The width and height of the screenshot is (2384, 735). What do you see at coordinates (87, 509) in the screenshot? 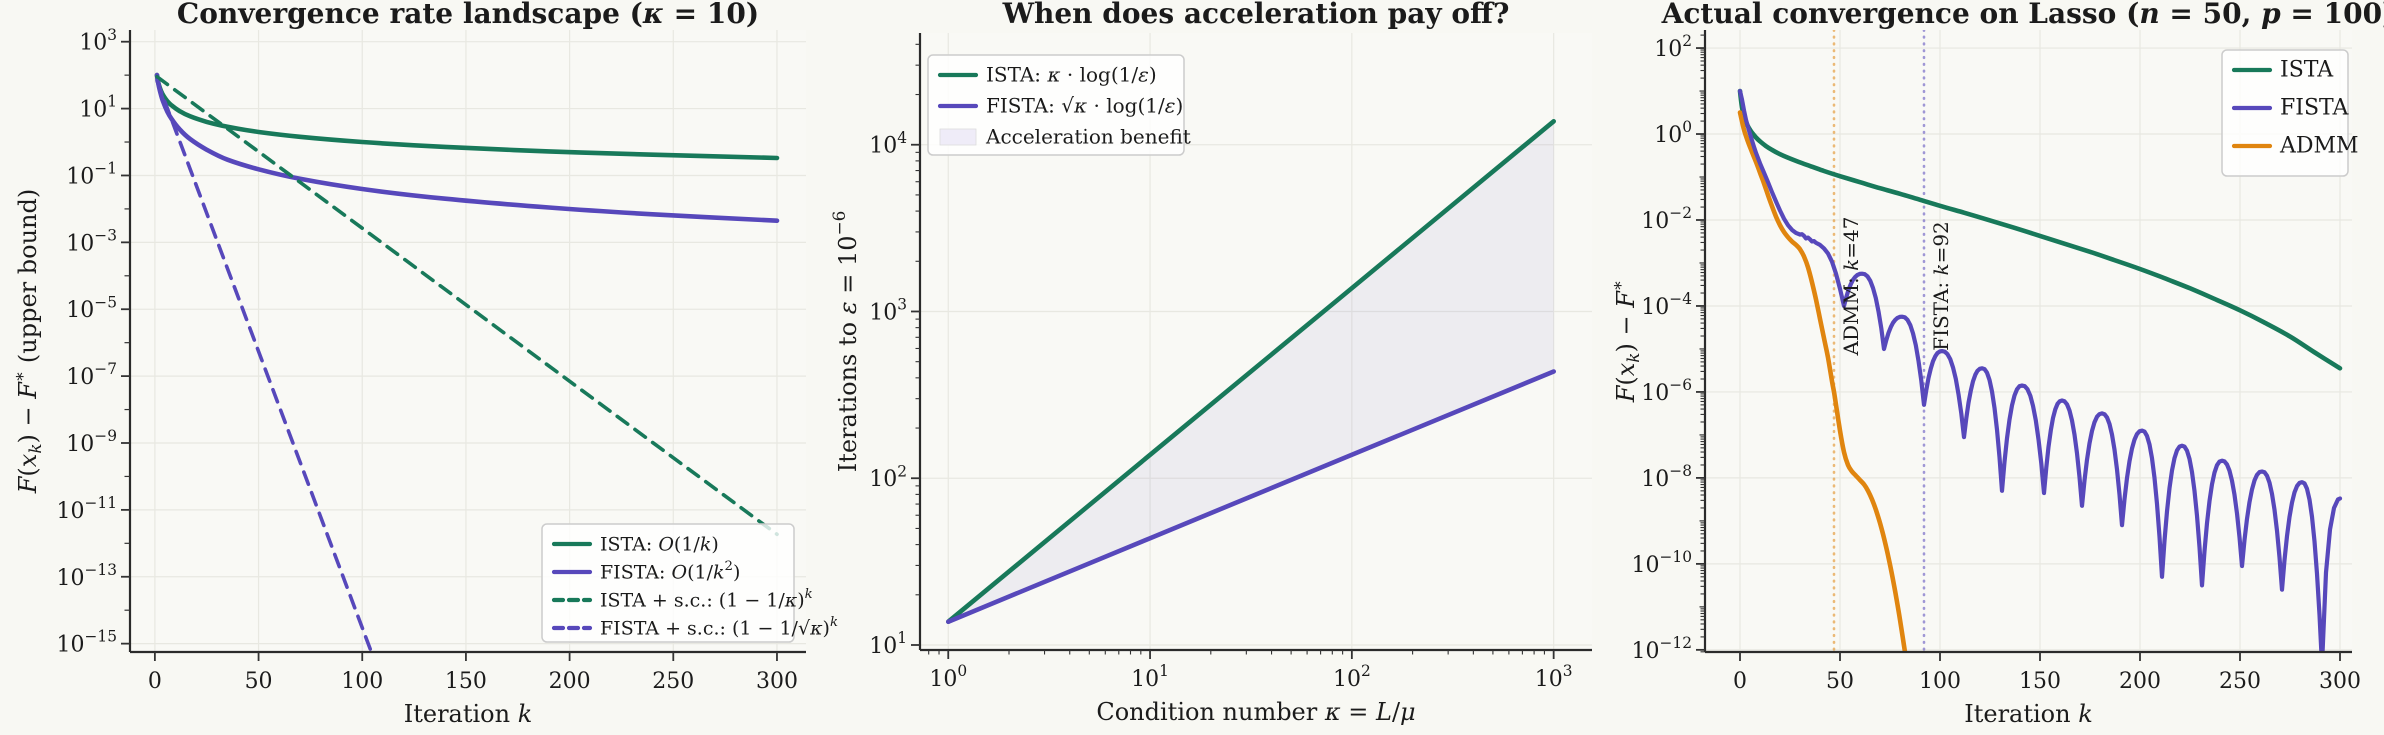
I see `y-tick-label: 10⁻¹¹` at bounding box center [87, 509].